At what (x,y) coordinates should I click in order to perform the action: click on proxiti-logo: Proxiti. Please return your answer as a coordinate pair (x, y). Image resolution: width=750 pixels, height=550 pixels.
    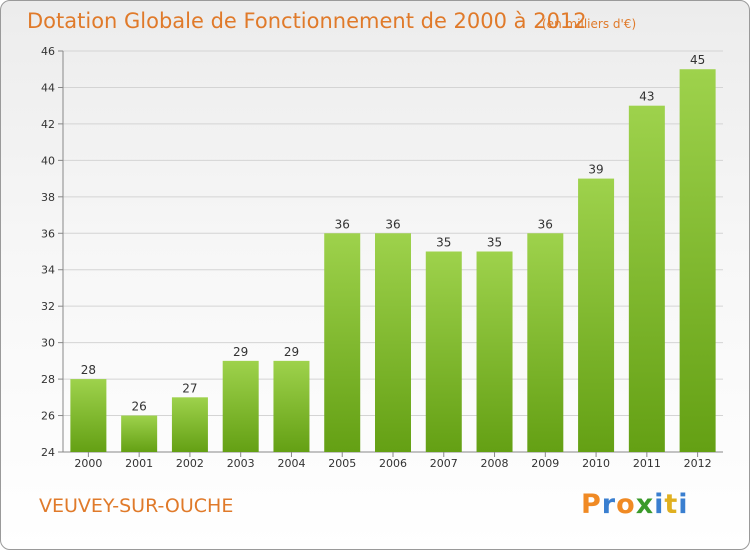
    Looking at the image, I should click on (635, 504).